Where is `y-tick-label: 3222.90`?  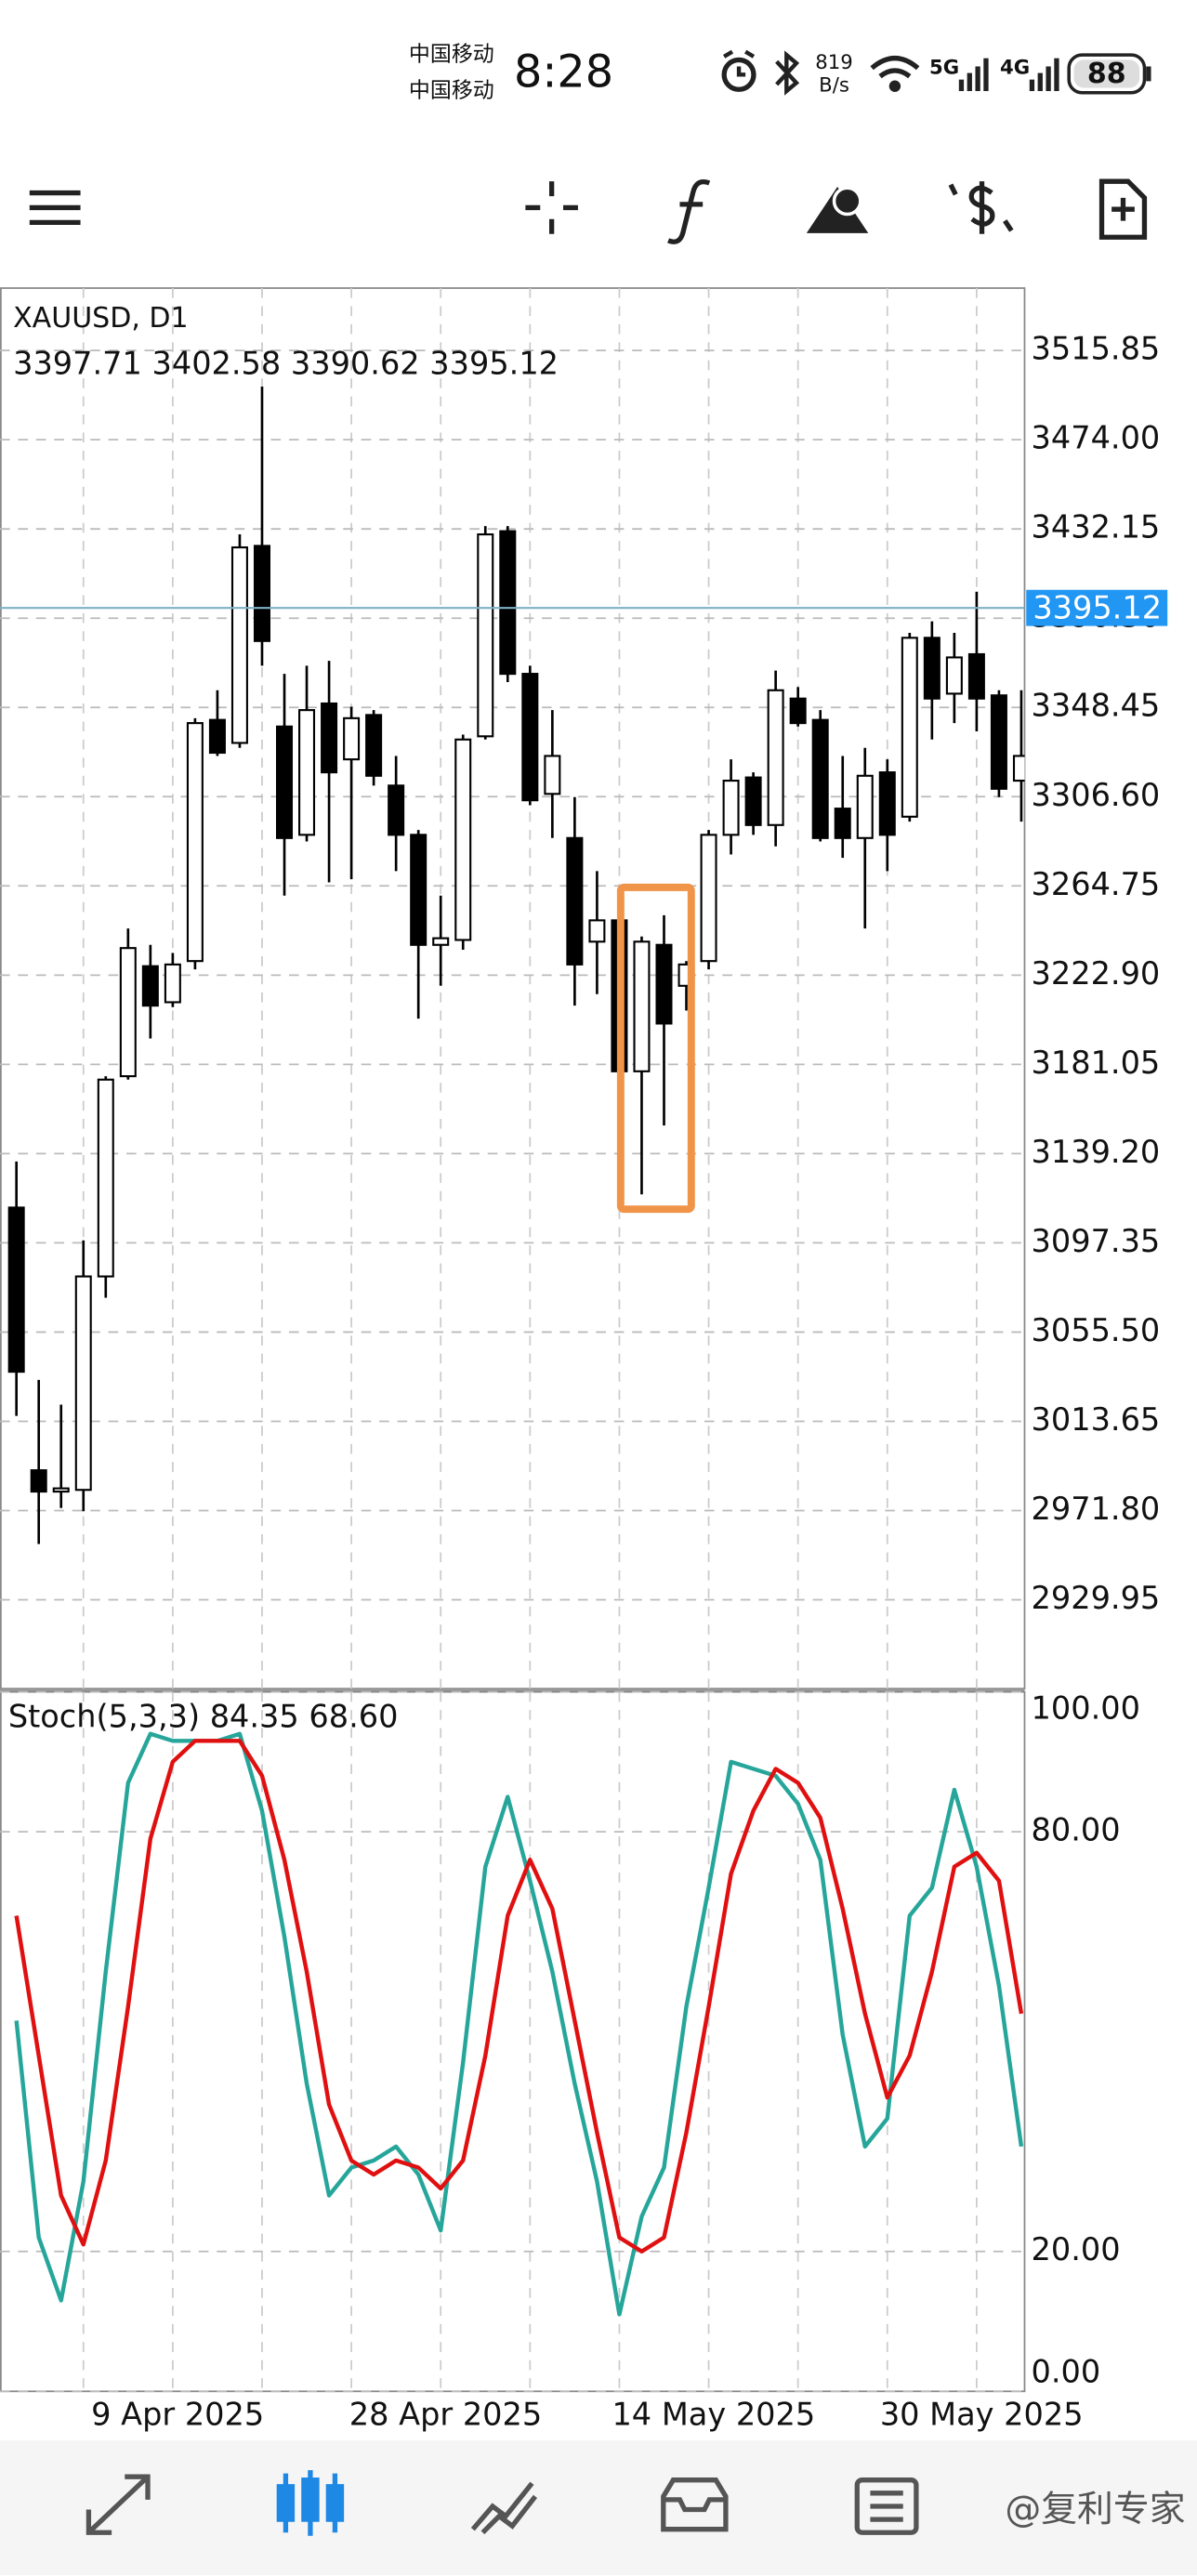 y-tick-label: 3222.90 is located at coordinates (1096, 973).